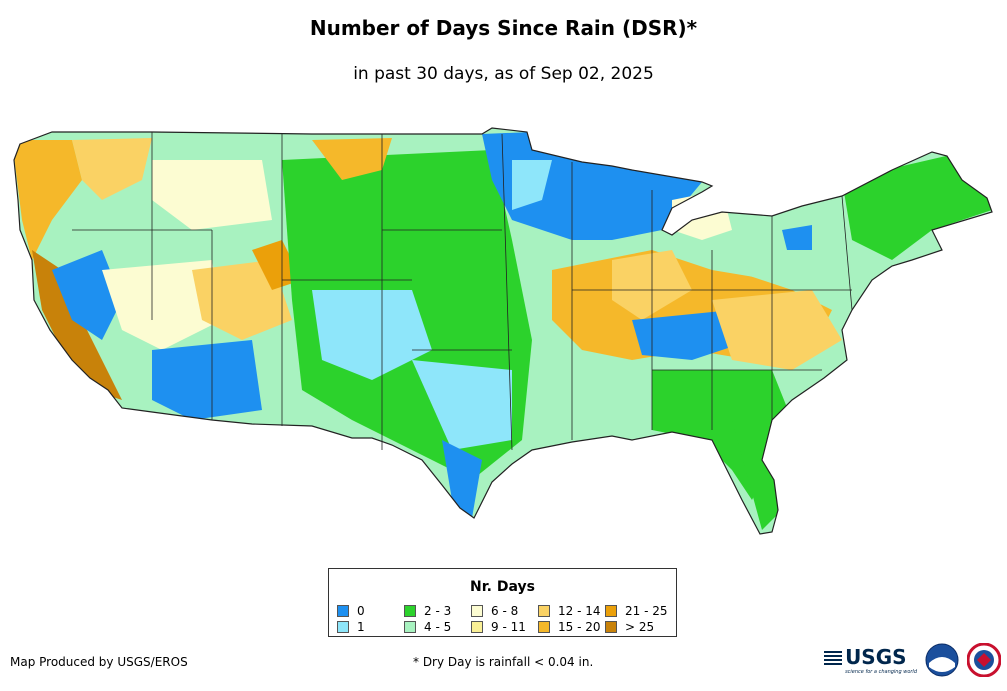  What do you see at coordinates (212, 195) in the screenshot?
I see `zone-montana` at bounding box center [212, 195].